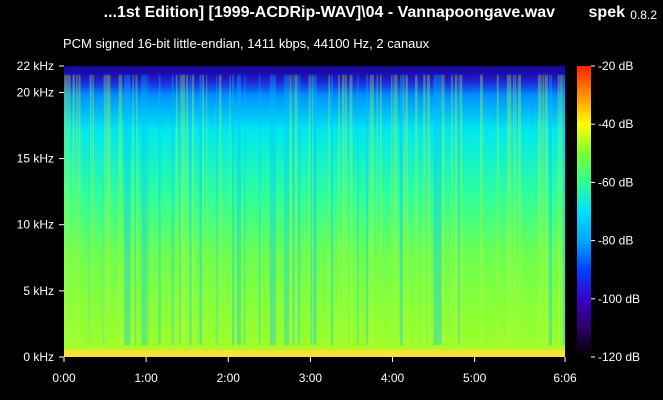 The height and width of the screenshot is (400, 663). I want to click on time-axis: 0:00 1:00 2:00 3:00 4:00 5:00 6:06, so click(314, 371).